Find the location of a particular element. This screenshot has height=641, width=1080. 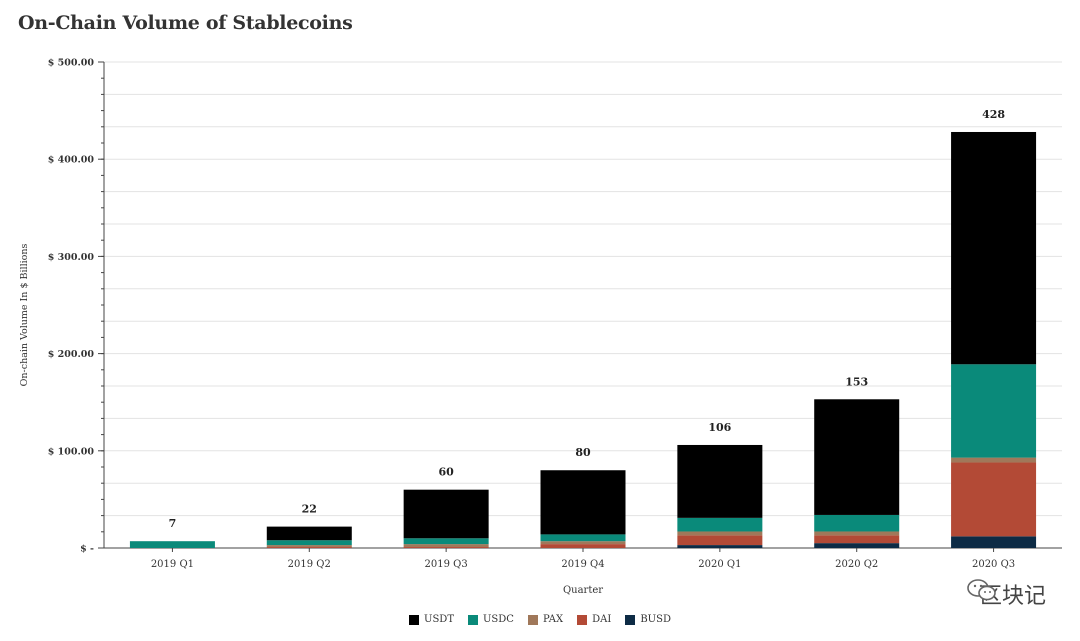

total-label: 22 is located at coordinates (309, 509).